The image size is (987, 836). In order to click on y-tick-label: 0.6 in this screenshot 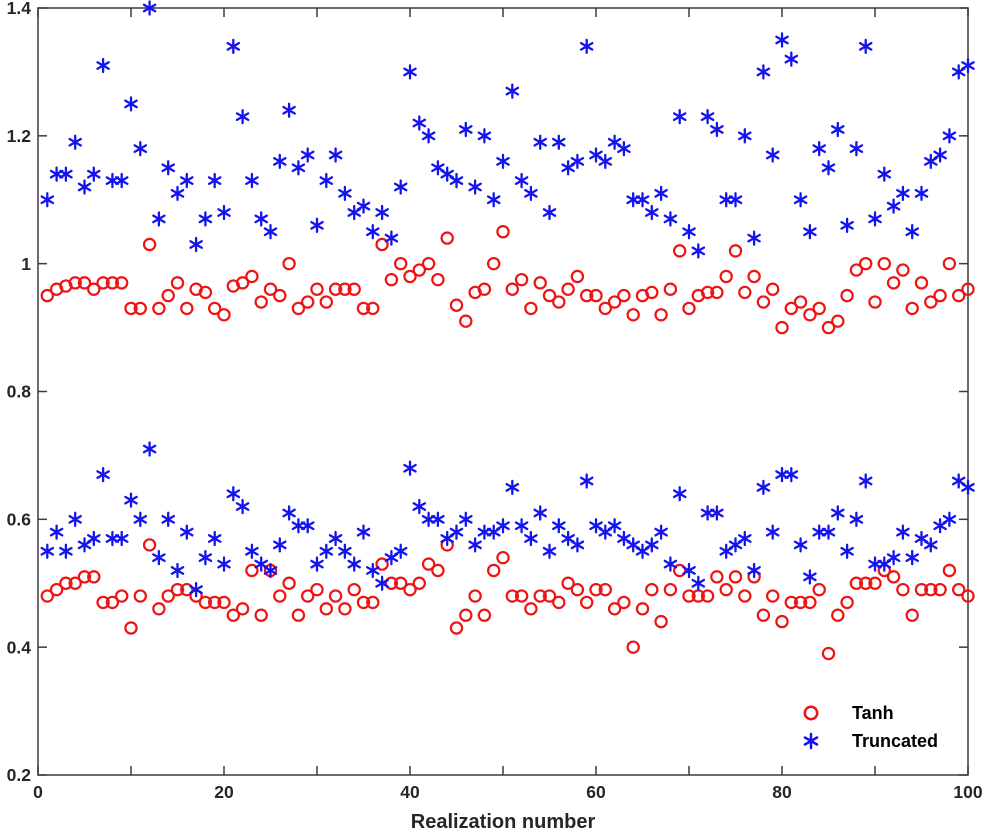, I will do `click(19, 519)`.